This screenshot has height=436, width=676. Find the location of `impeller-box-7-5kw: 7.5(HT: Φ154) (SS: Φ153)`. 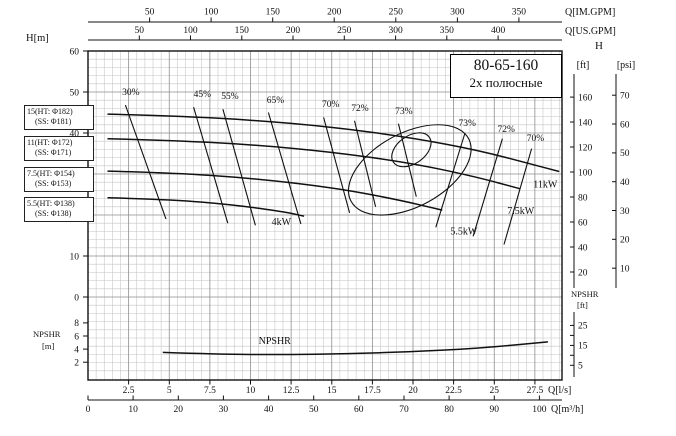

impeller-box-7-5kw: 7.5(HT: Φ154) (SS: Φ153) is located at coordinates (59, 179).